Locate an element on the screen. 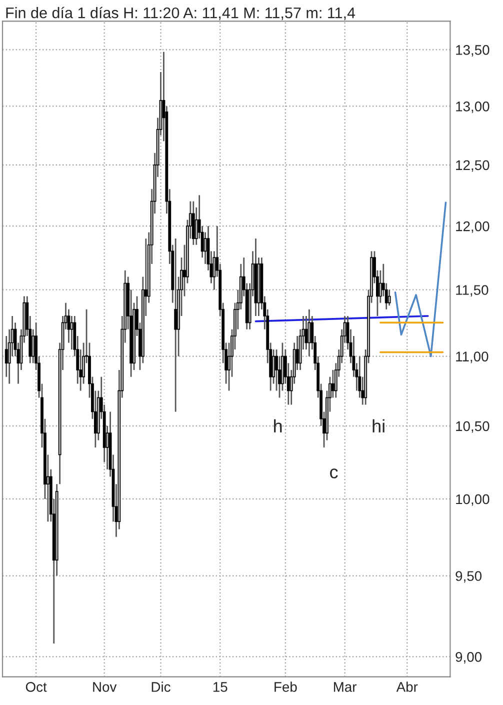  x-tick-label: 15 is located at coordinates (220, 687).